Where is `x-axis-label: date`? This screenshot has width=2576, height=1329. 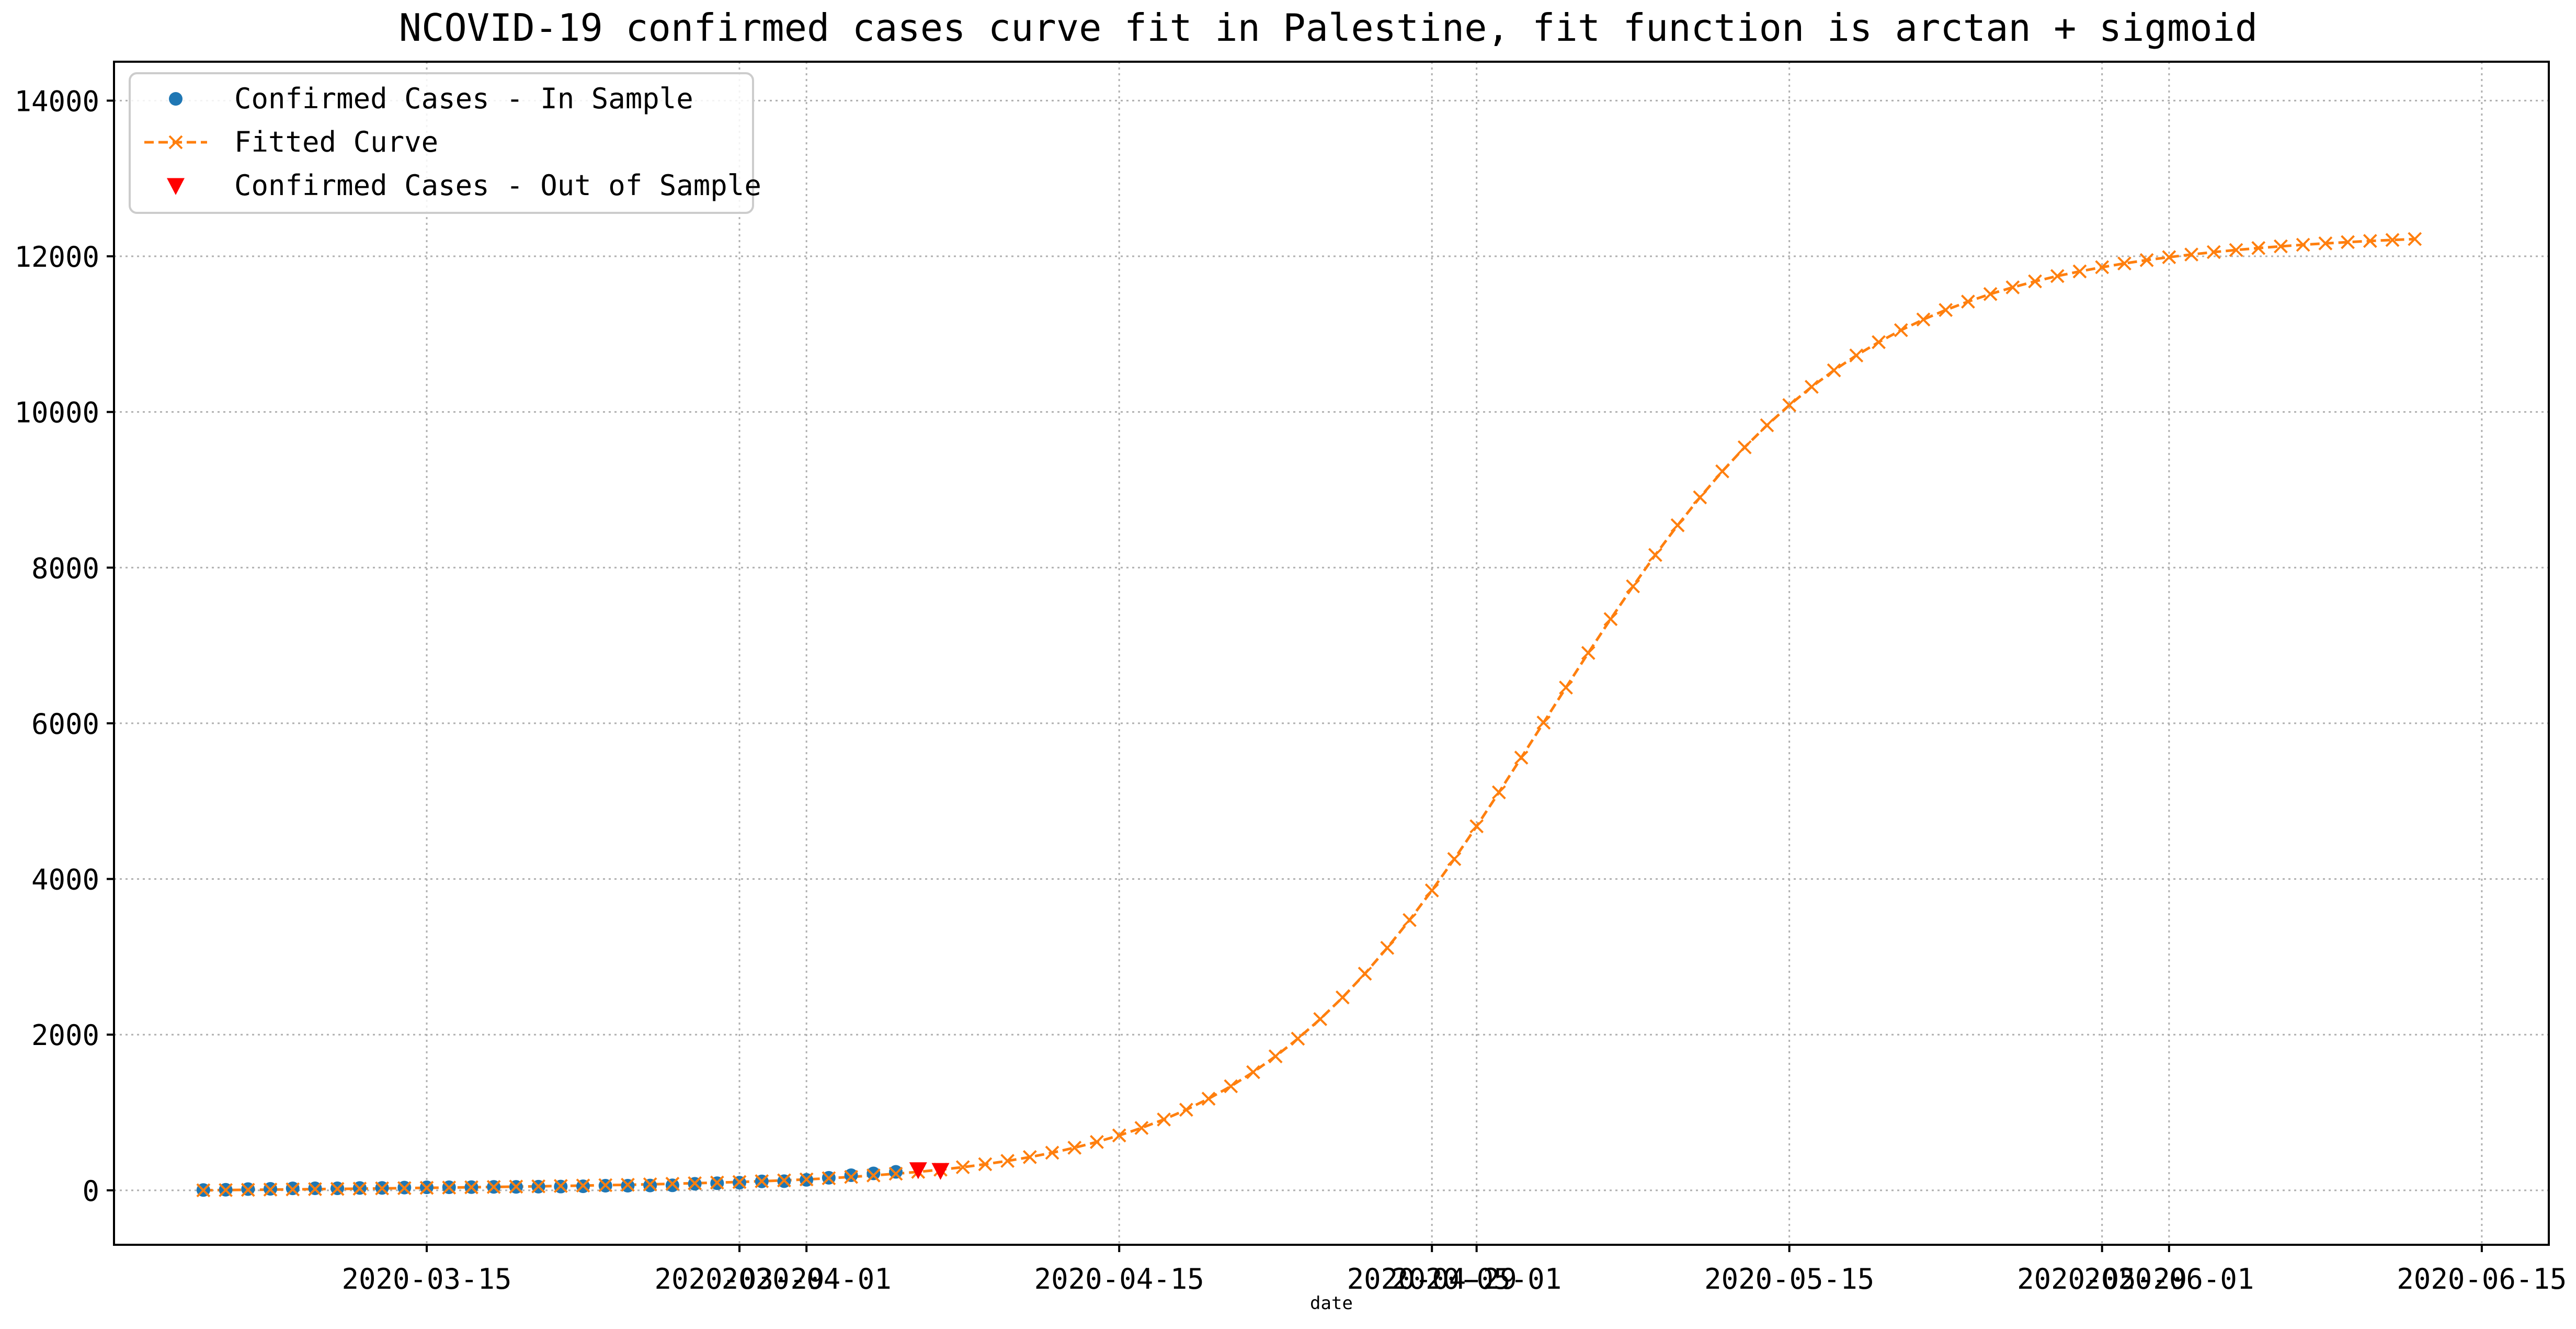
x-axis-label: date is located at coordinates (1332, 1303).